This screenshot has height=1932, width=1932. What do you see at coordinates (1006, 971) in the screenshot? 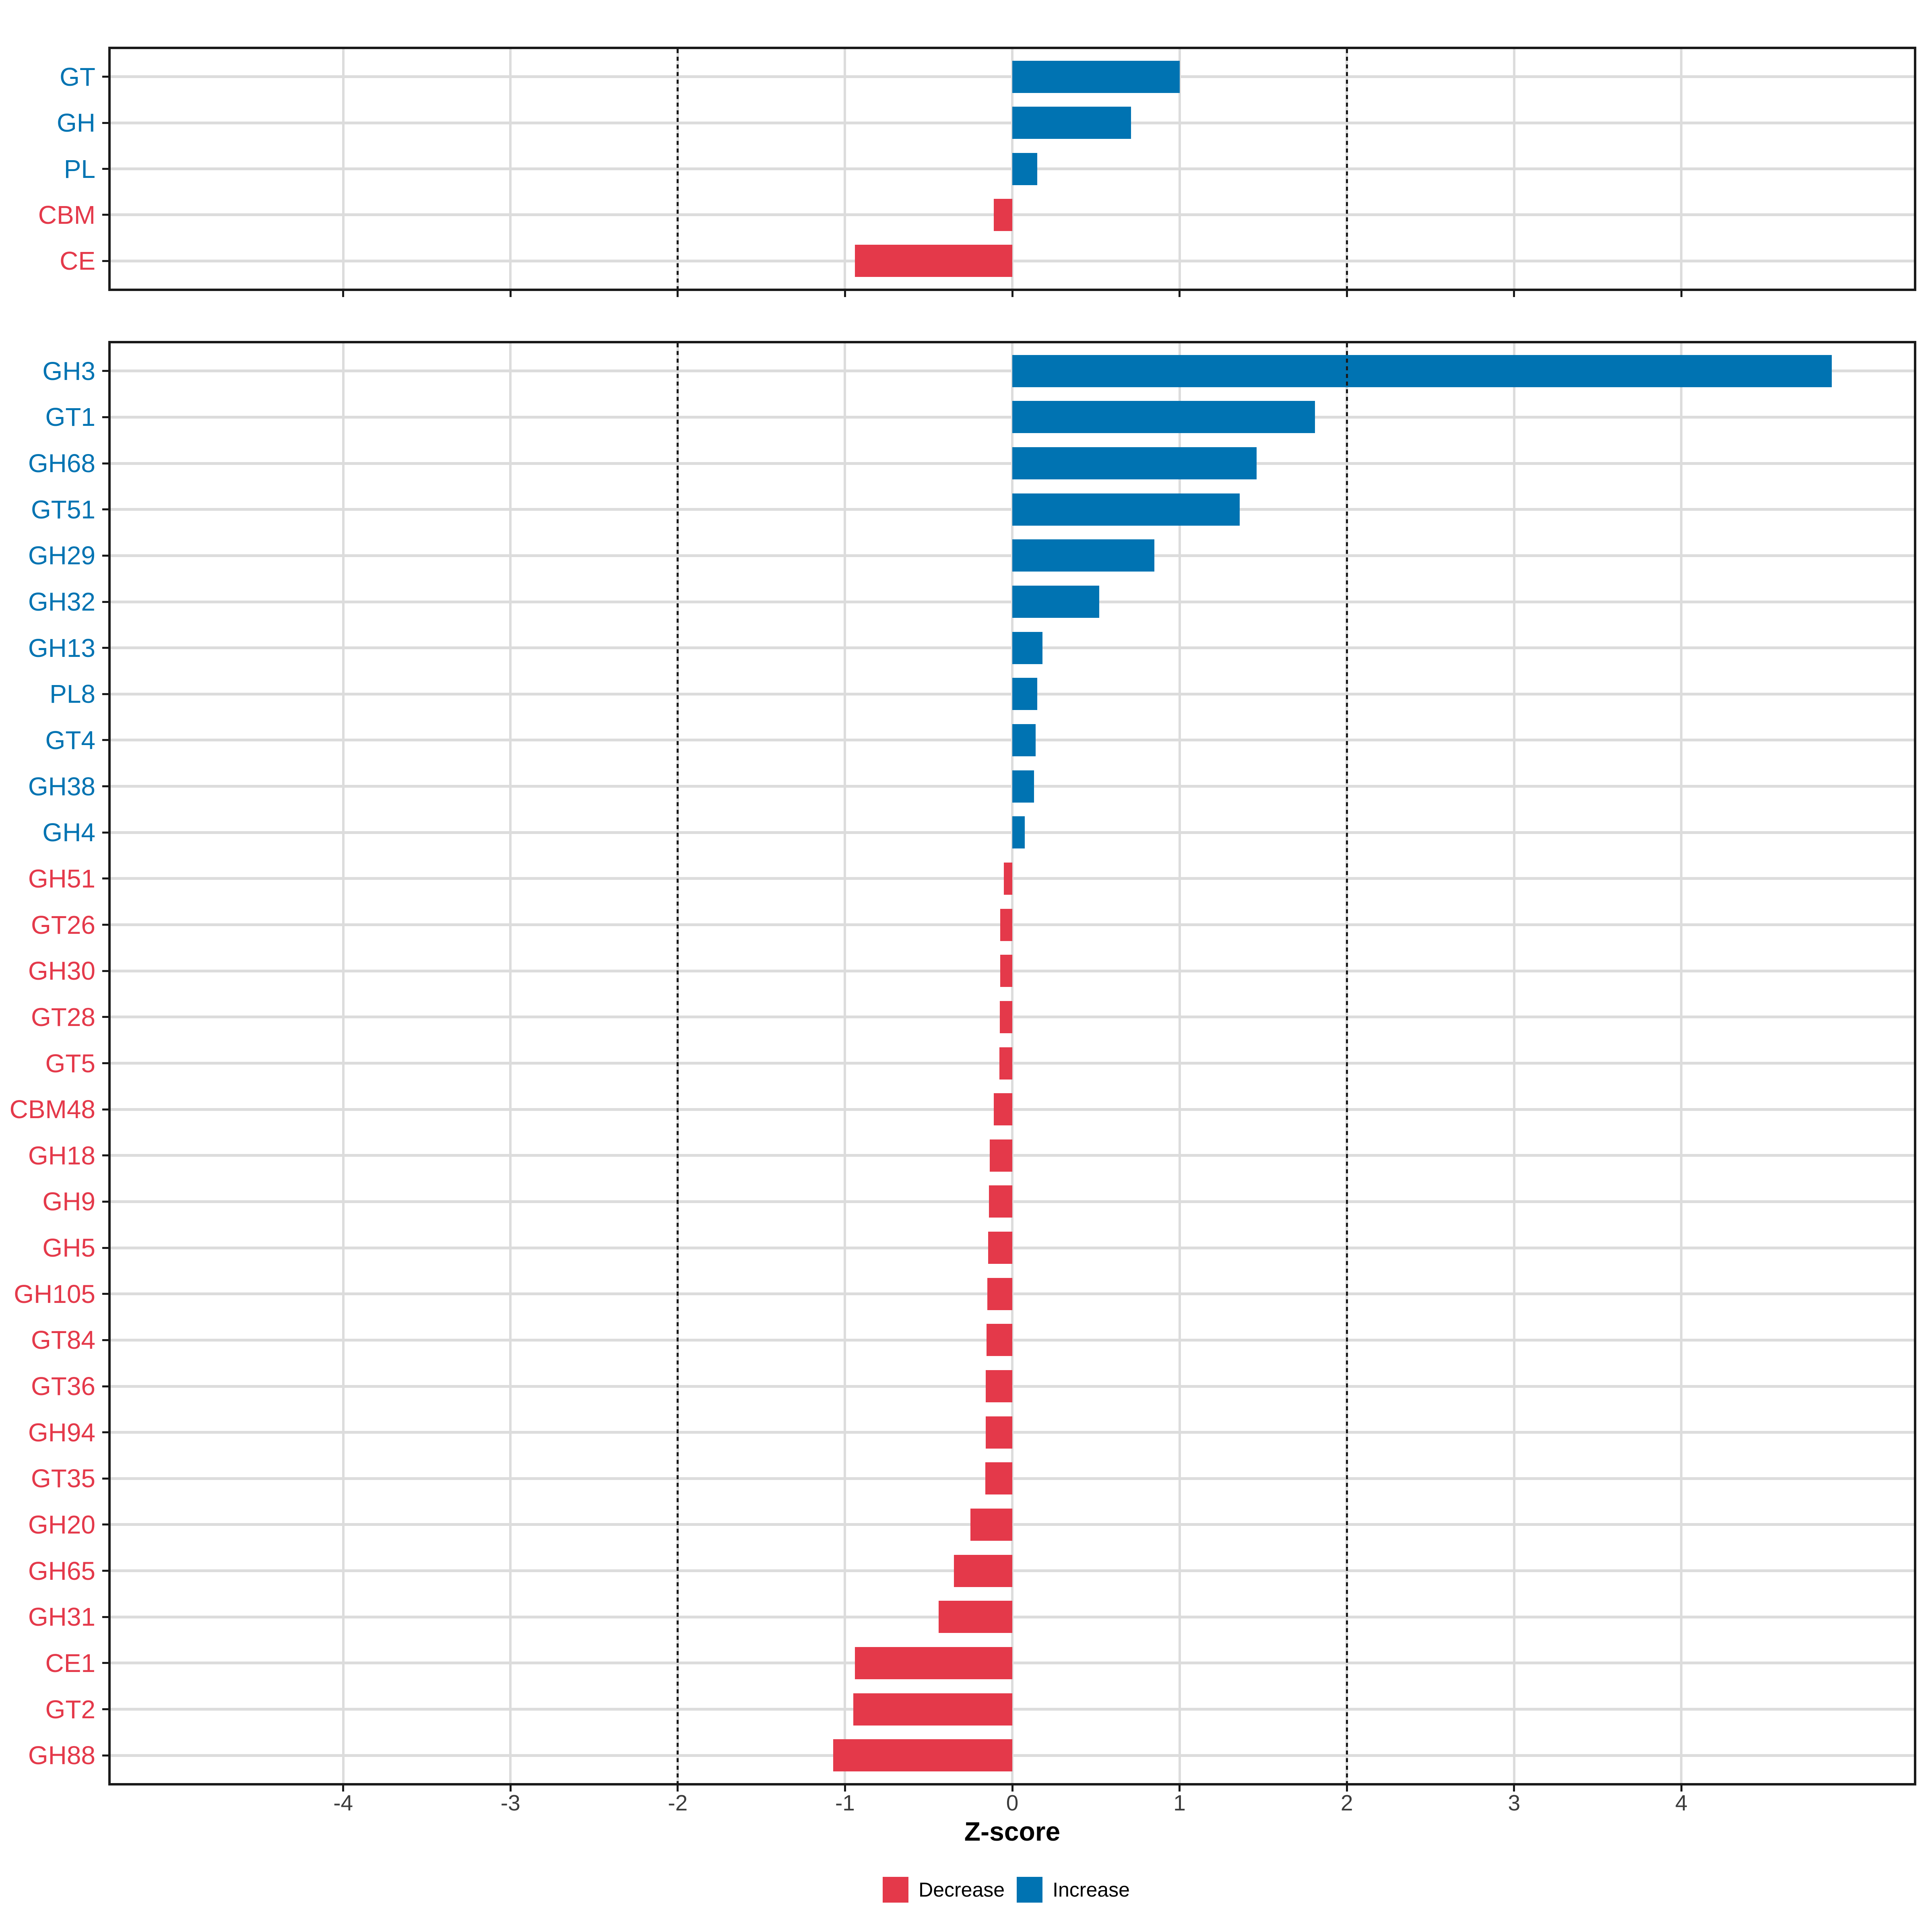
I see `bar-GH30` at bounding box center [1006, 971].